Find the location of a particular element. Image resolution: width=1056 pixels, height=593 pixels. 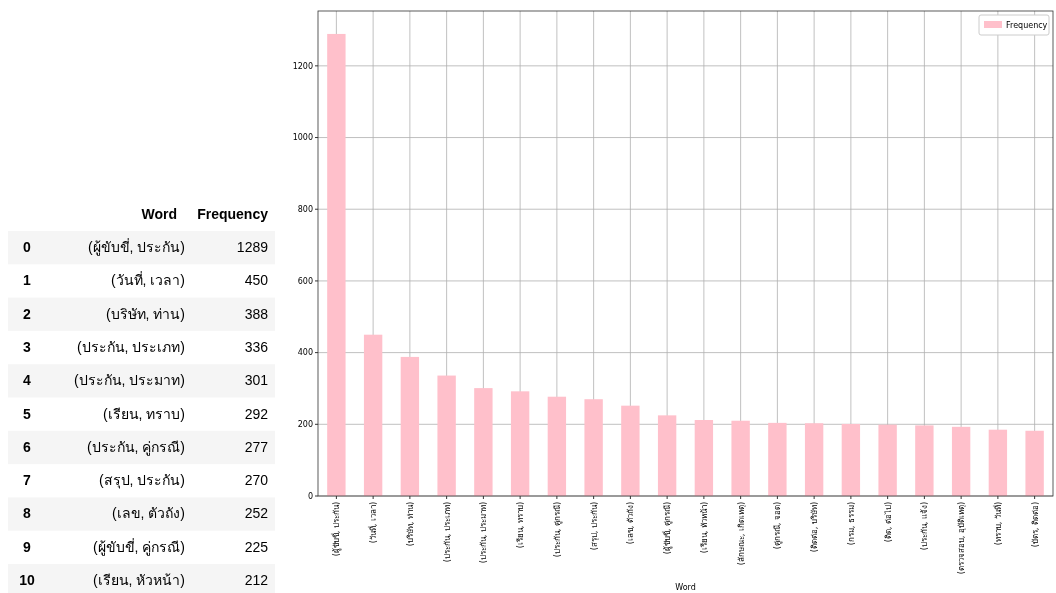

text: 270 is located at coordinates (256, 480).